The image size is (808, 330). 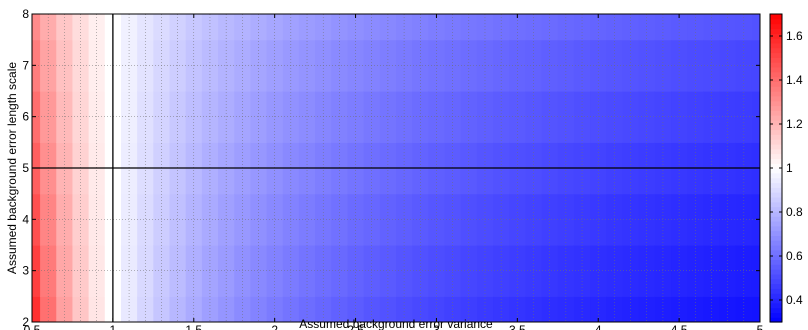 What do you see at coordinates (12, 168) in the screenshot?
I see `y-axis-label: Assumed background error length scale` at bounding box center [12, 168].